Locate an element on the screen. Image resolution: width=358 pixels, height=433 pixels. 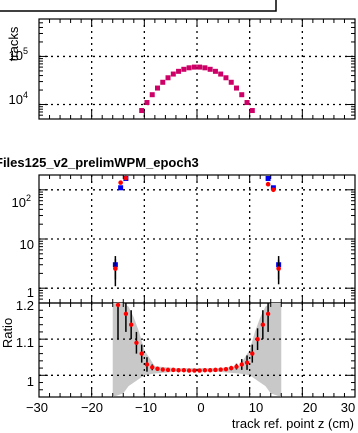
bottom-ytick-1: 1 is located at coordinates (30, 292).